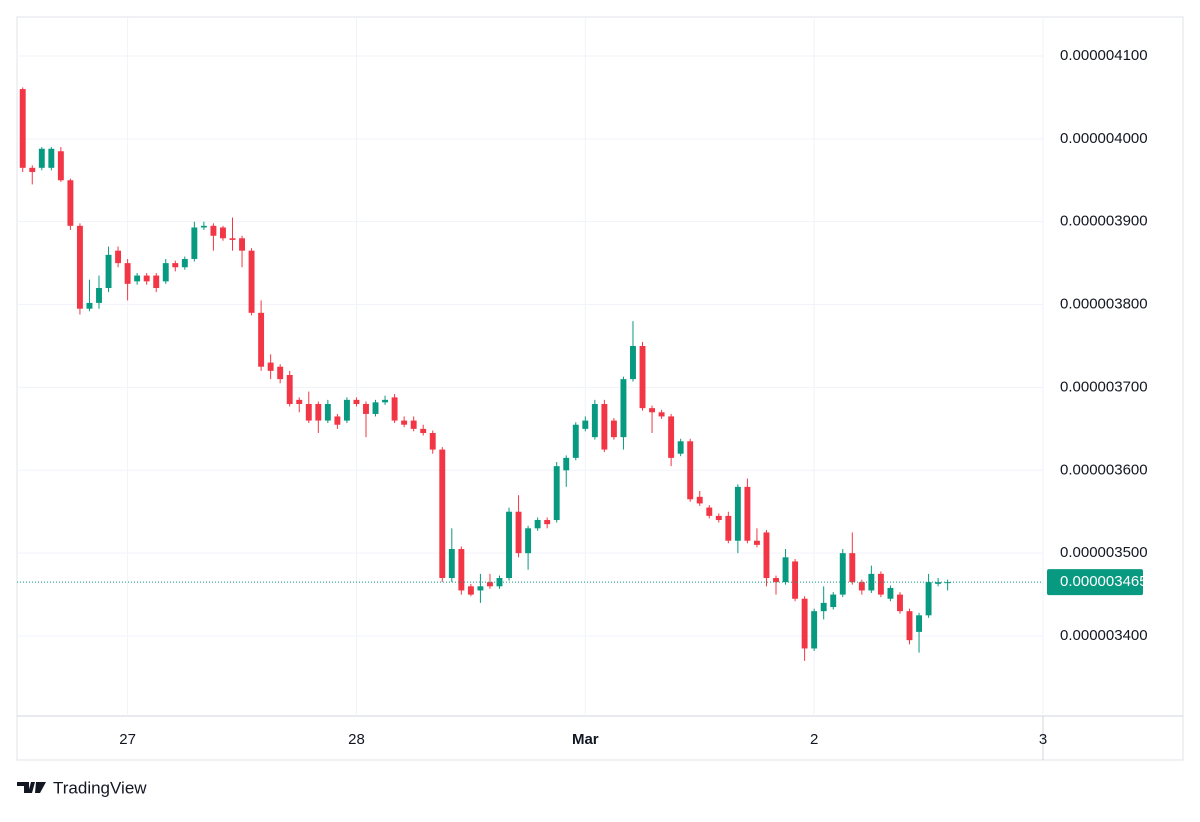 This screenshot has height=822, width=1200. What do you see at coordinates (1104, 138) in the screenshot?
I see `y-tick-label: 0.000004000` at bounding box center [1104, 138].